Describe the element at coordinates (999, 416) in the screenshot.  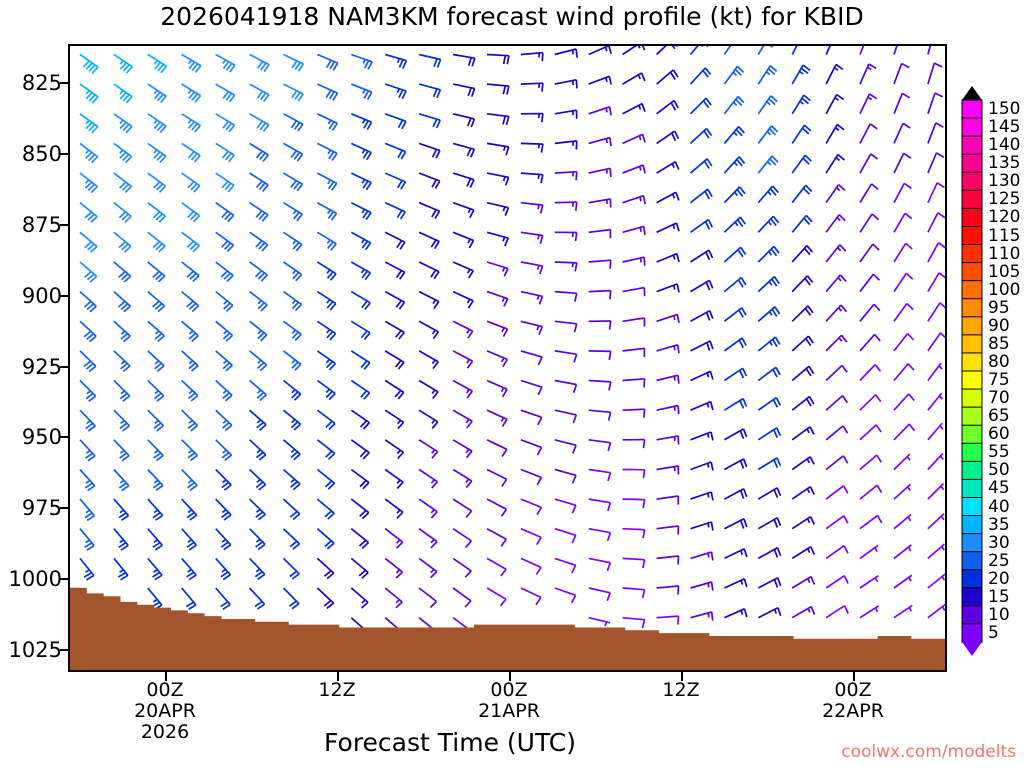
I see `colorbar-tick-label: 65` at that location.